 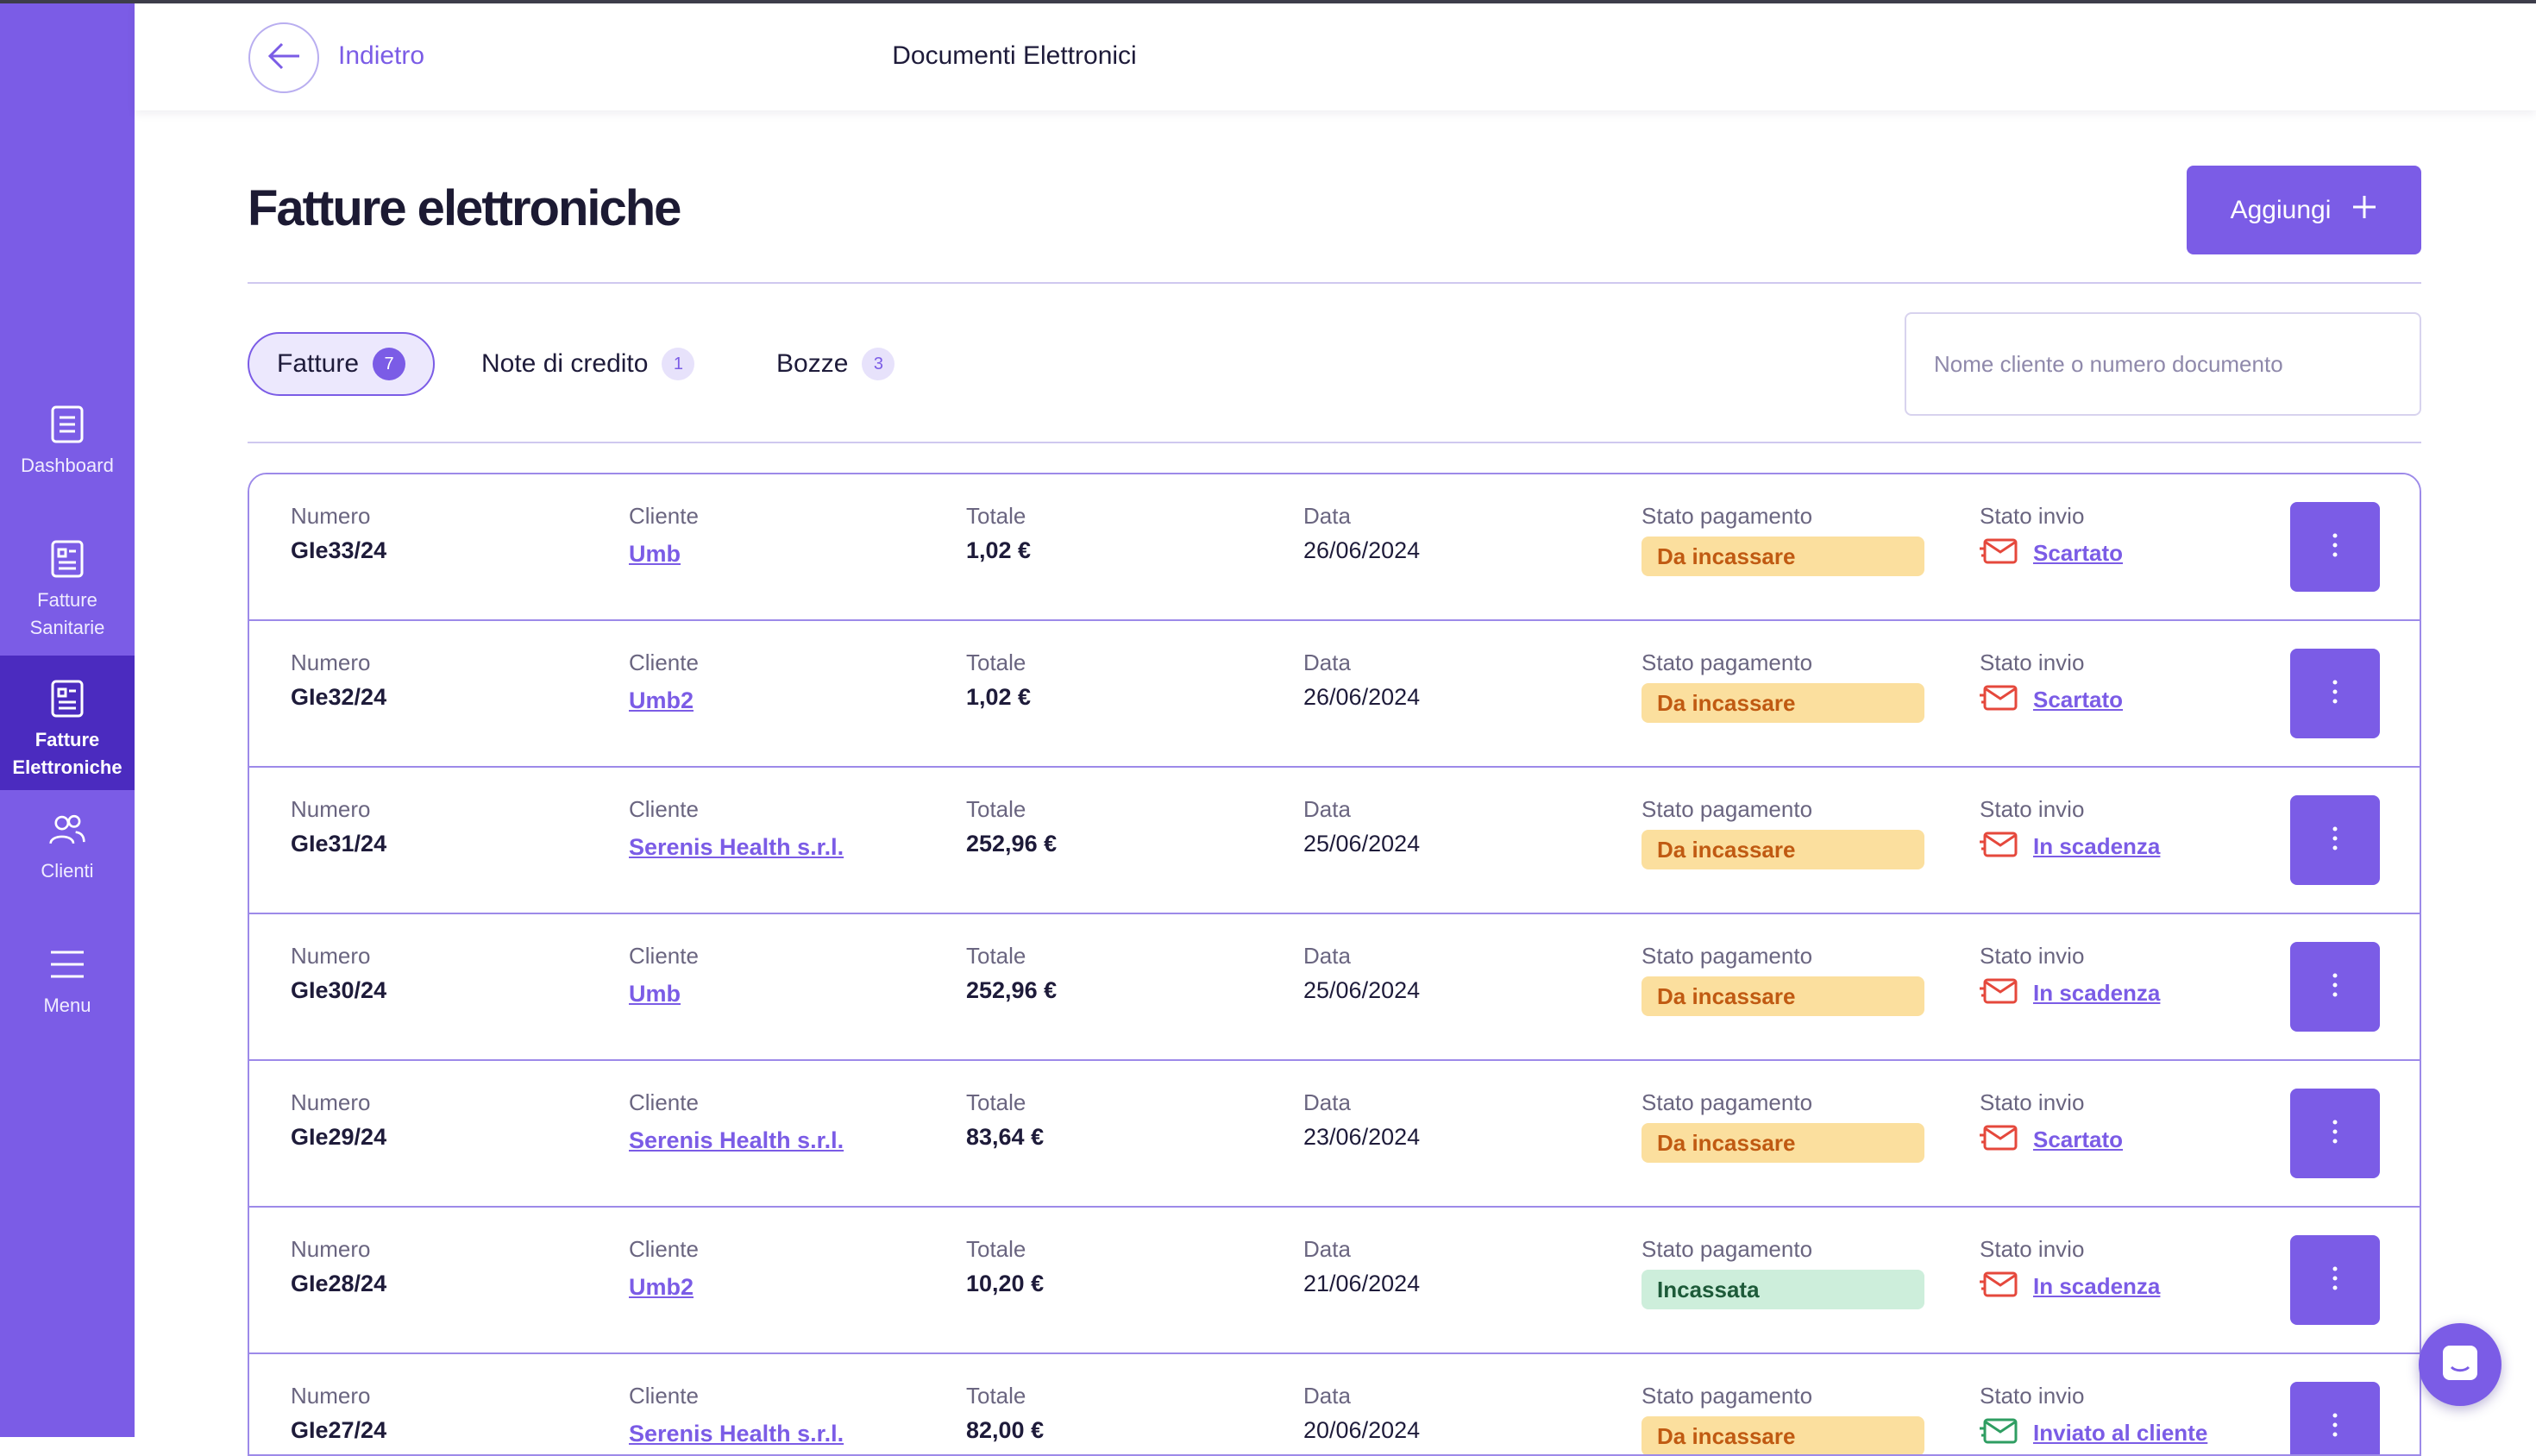 I want to click on plus-icon, so click(x=2364, y=211).